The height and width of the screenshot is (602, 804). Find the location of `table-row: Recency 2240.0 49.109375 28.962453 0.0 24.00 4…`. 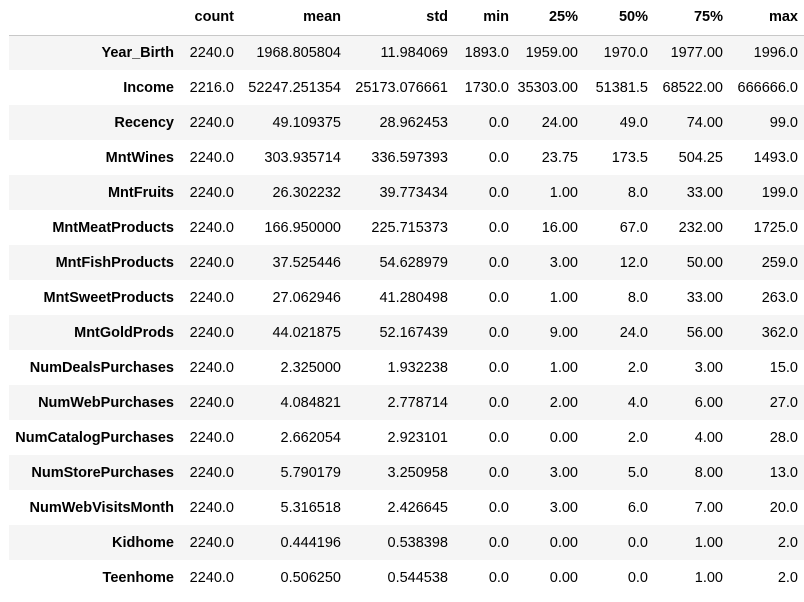

table-row: Recency 2240.0 49.109375 28.962453 0.0 24.00 4… is located at coordinates (406, 122).